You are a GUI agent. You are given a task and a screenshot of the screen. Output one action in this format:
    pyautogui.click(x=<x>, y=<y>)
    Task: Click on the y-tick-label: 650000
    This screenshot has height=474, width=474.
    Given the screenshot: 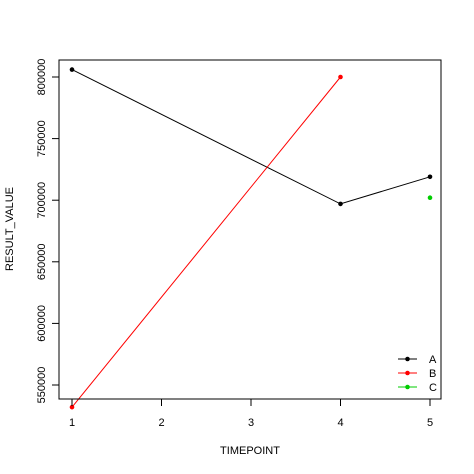 What is the action you would take?
    pyautogui.click(x=42, y=261)
    